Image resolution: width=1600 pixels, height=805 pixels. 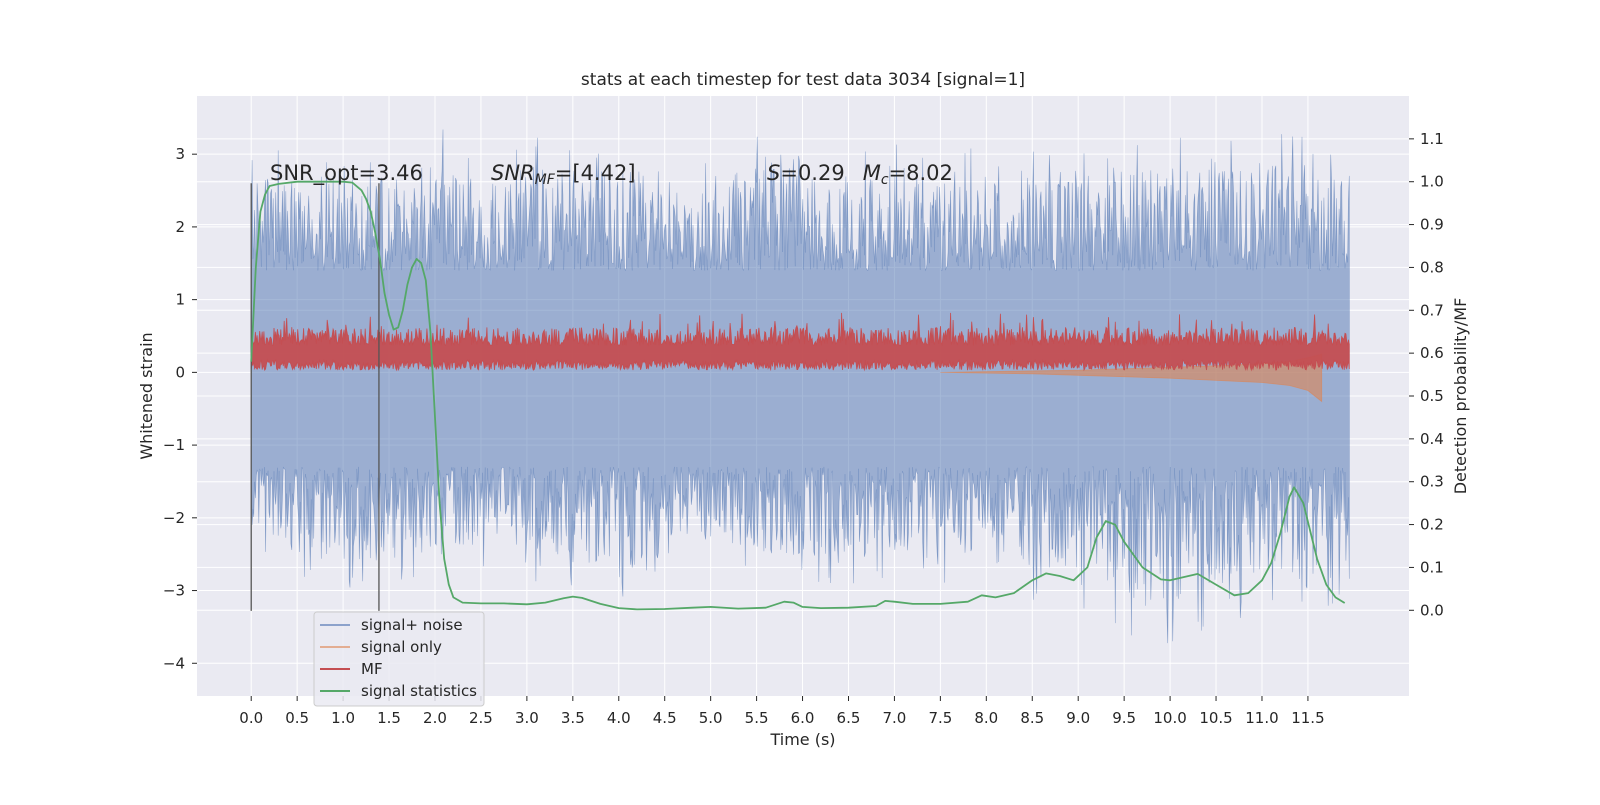 I want to click on x-tick-label: 4.0, so click(x=619, y=718).